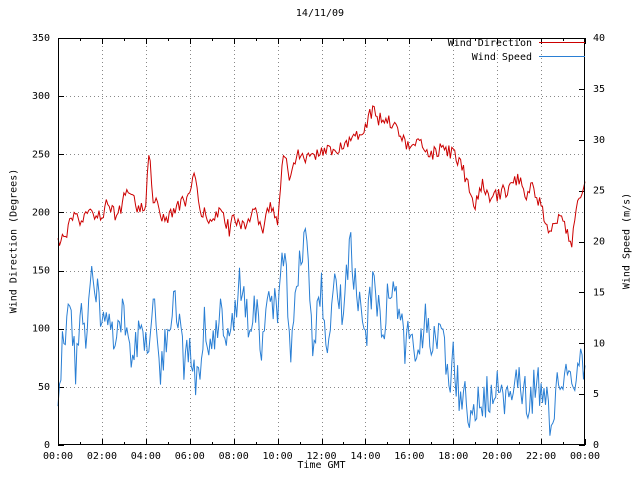 The width and height of the screenshot is (640, 480). Describe the element at coordinates (44, 387) in the screenshot. I see `y-tick-label: 50` at that location.